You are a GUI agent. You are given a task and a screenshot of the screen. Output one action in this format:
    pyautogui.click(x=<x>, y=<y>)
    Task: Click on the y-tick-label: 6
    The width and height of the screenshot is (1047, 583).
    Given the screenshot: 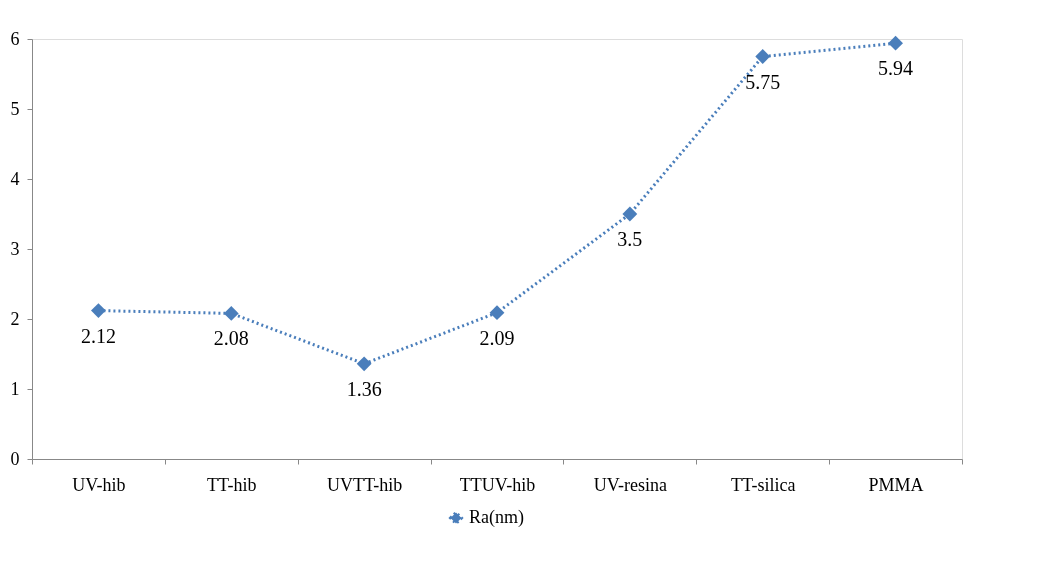 What is the action you would take?
    pyautogui.click(x=15, y=38)
    